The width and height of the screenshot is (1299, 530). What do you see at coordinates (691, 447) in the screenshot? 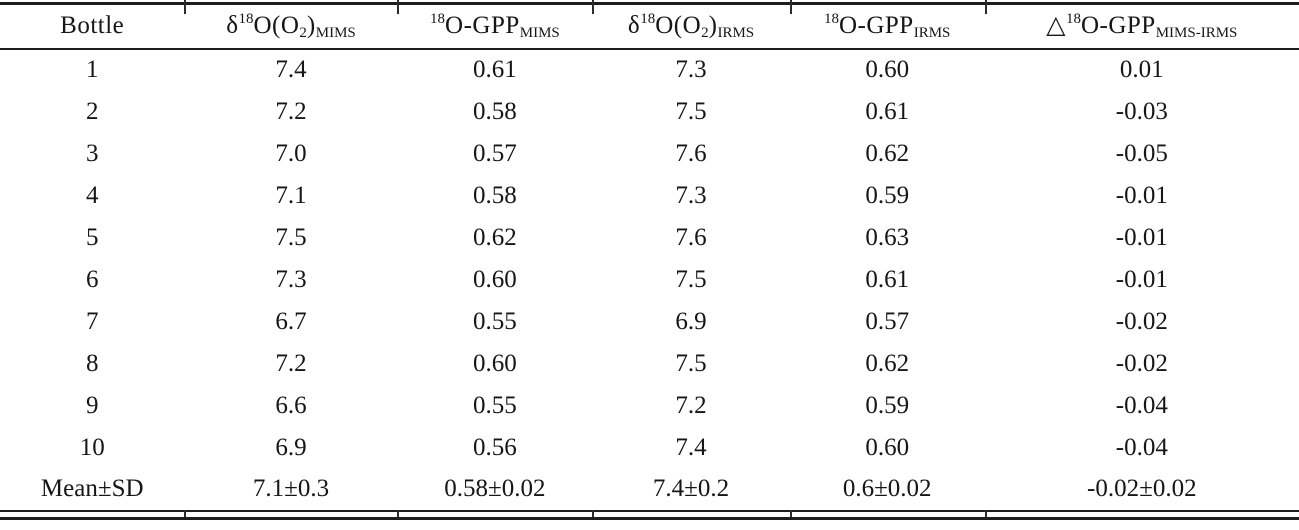
I see `cell-r10-c4: 7.4` at bounding box center [691, 447].